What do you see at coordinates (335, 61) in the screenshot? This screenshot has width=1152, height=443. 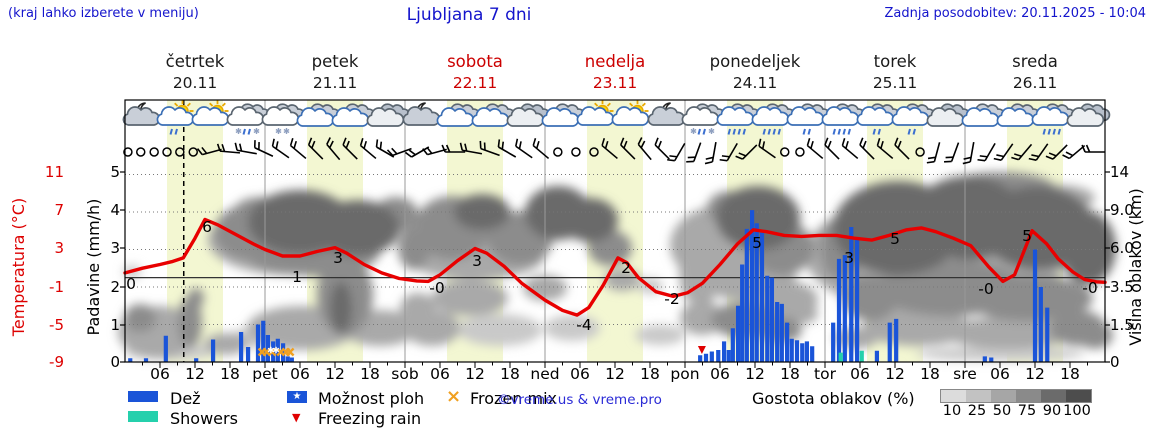 I see `day-header-name: petek` at bounding box center [335, 61].